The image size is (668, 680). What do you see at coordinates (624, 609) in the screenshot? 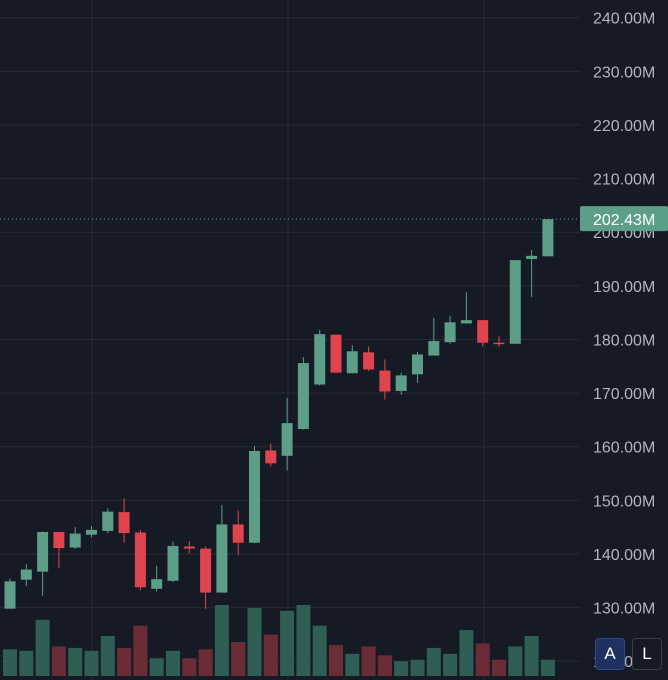
I see `price-tick-label: 130.00M` at bounding box center [624, 609].